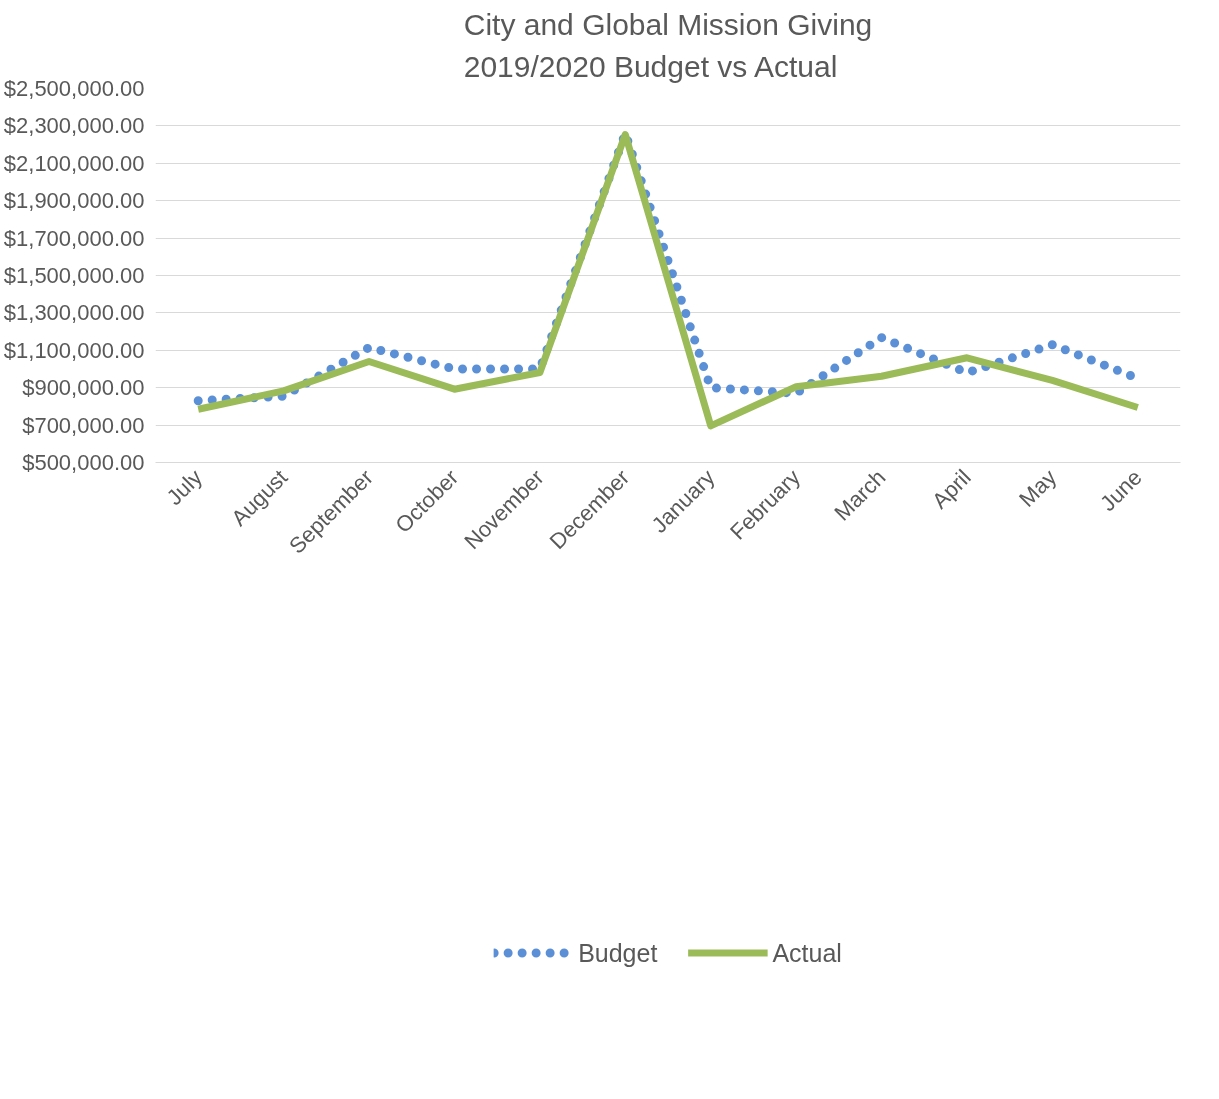 This screenshot has height=1099, width=1219. I want to click on x-tick-label: July, so click(184, 487).